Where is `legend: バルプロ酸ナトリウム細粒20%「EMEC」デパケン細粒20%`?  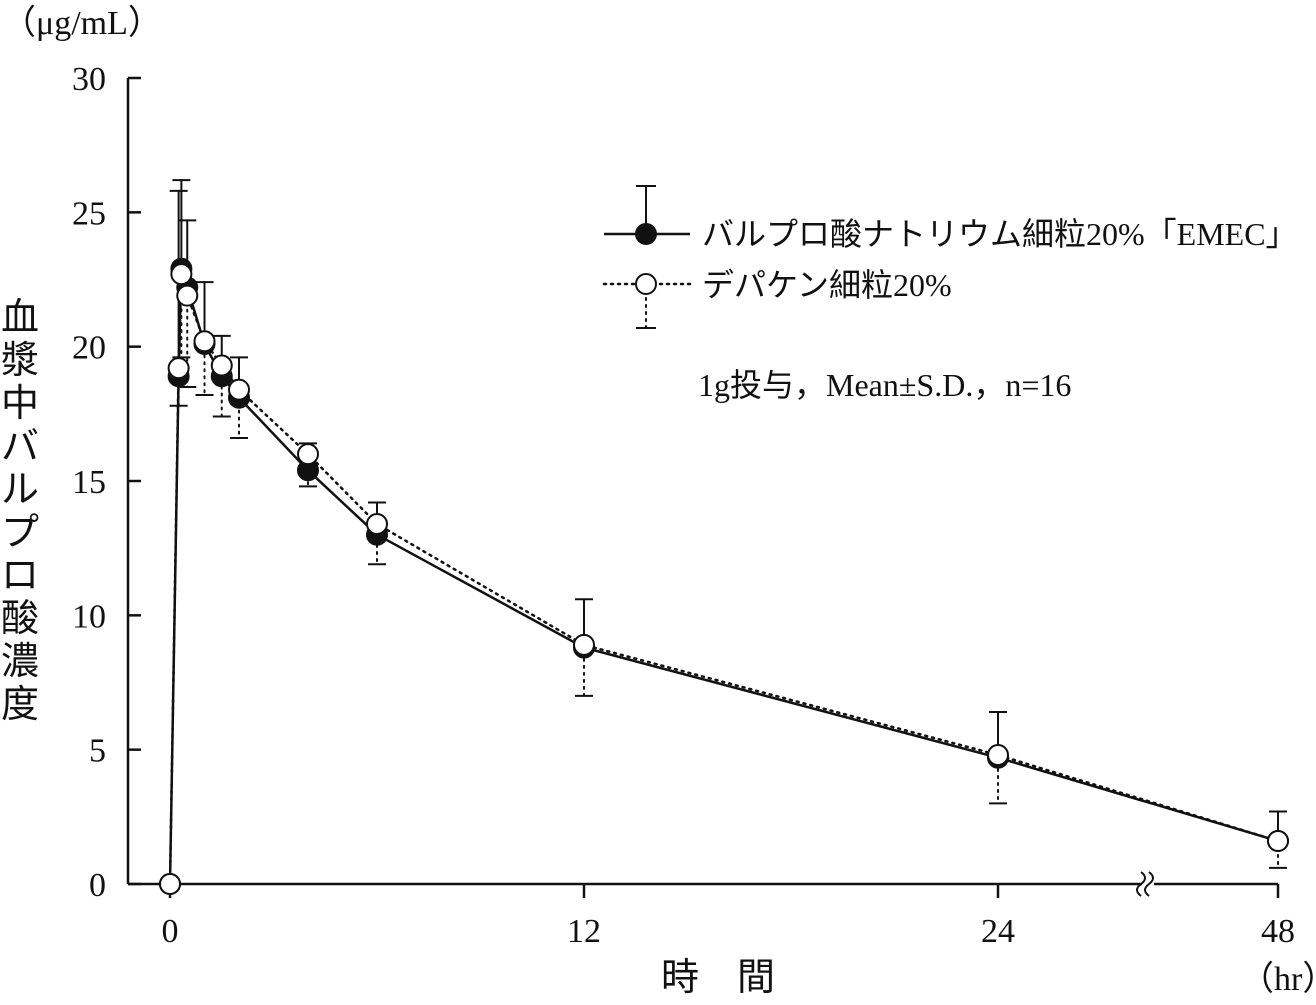
legend: バルプロ酸ナトリウム細粒20%「EMEC」デパケン細粒20% is located at coordinates (950, 257).